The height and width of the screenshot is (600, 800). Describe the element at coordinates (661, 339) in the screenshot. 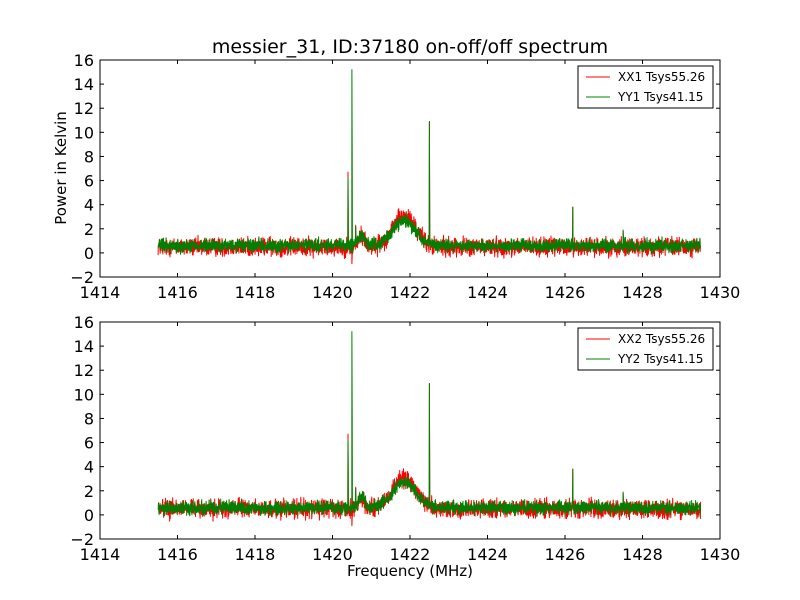

I see `legend-label: XX2 Tsys55.26` at that location.